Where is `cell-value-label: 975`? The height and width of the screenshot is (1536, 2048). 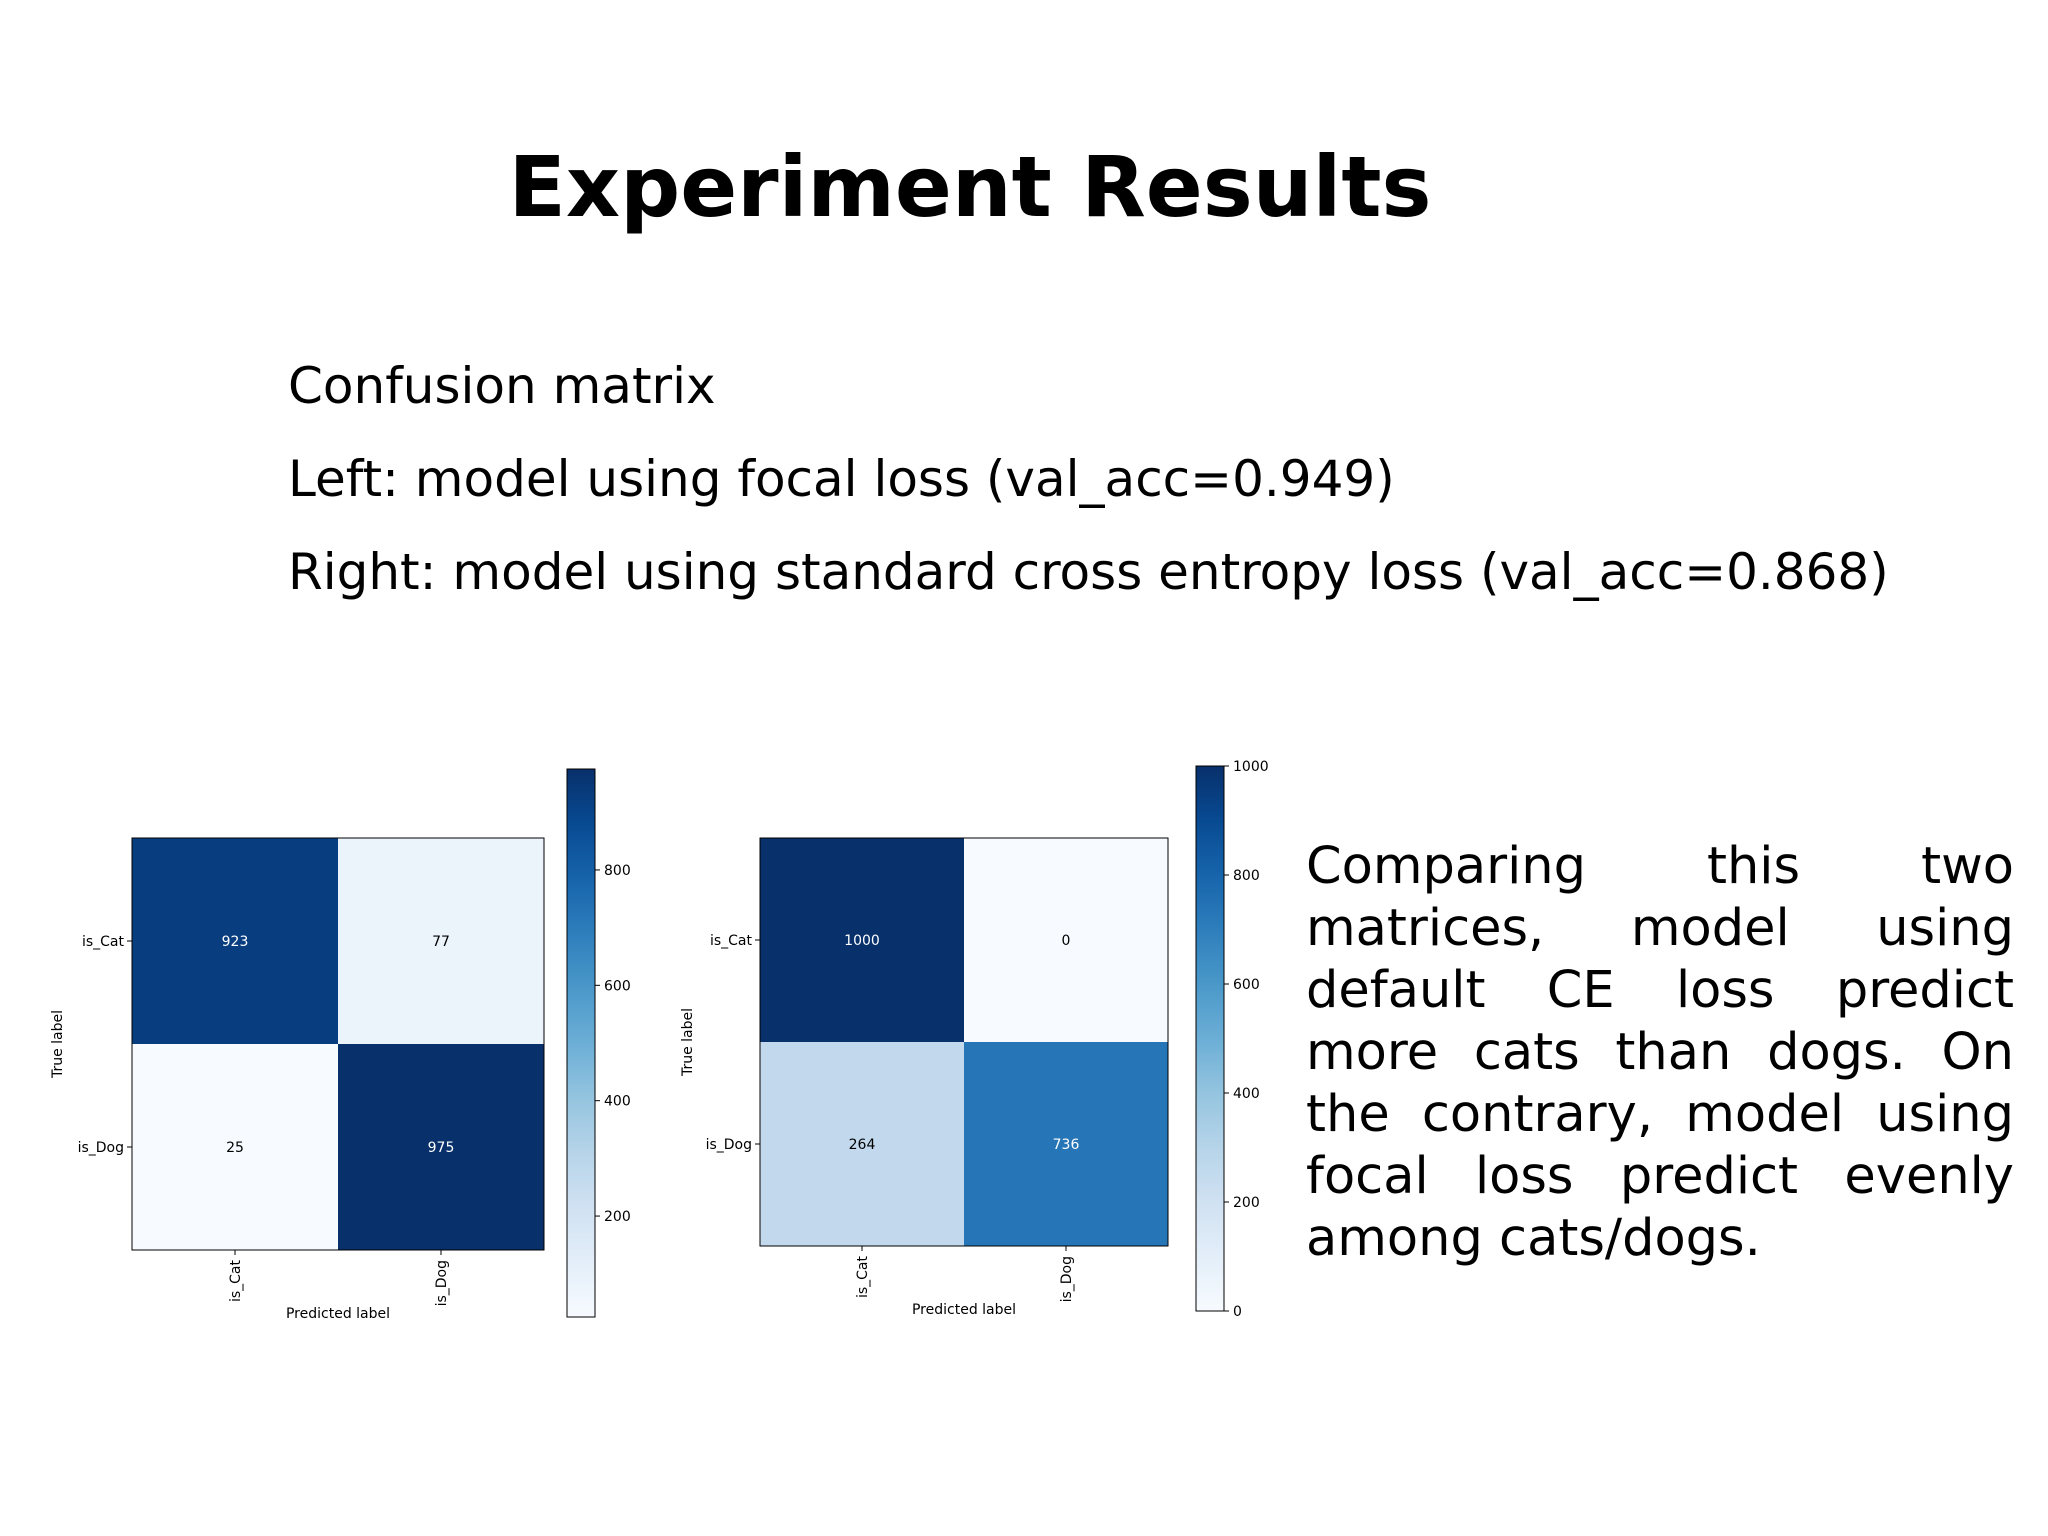
cell-value-label: 975 is located at coordinates (441, 1148).